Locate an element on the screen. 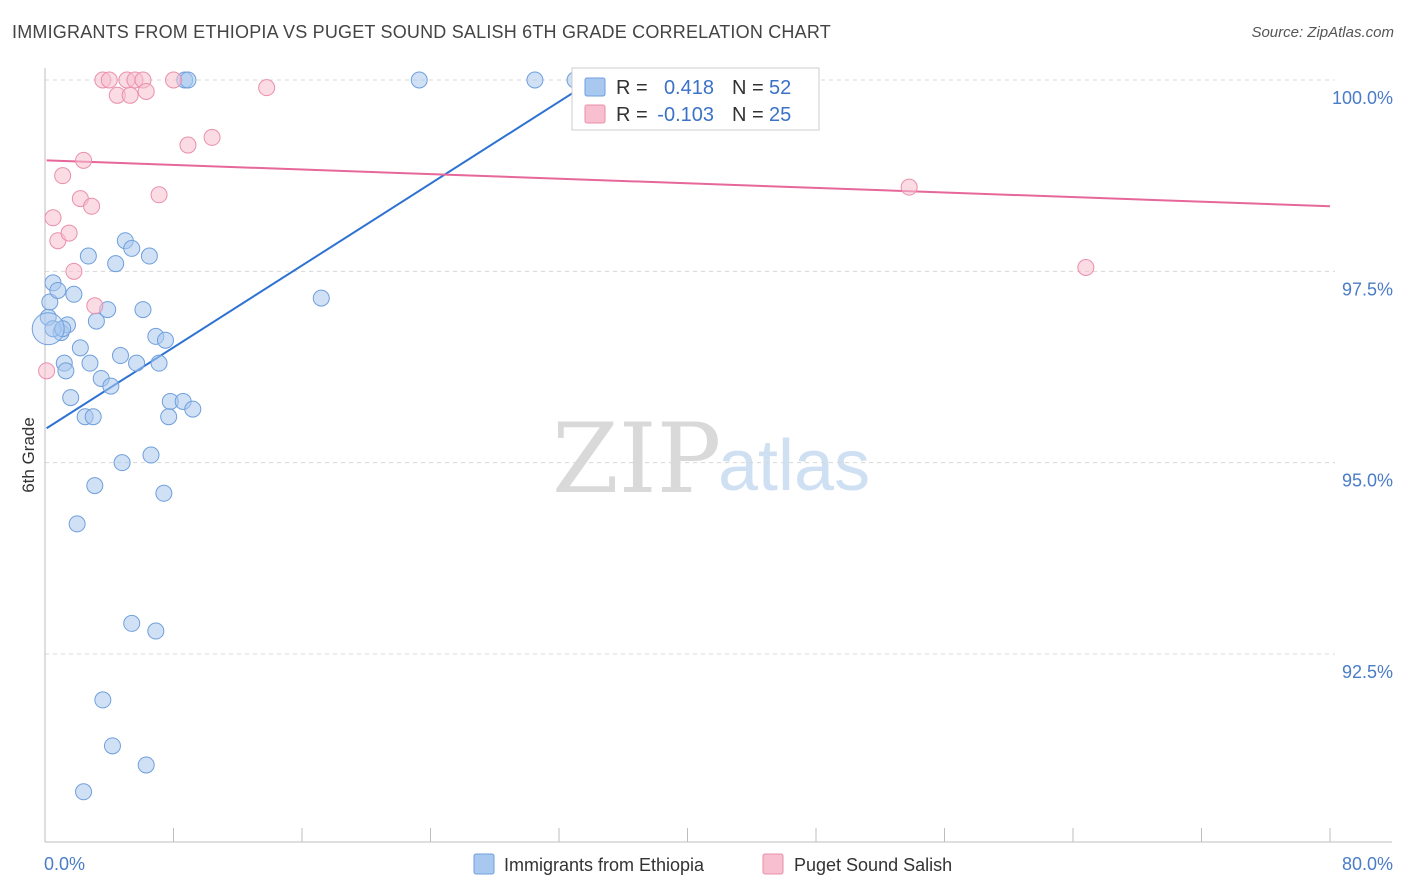 The height and width of the screenshot is (892, 1406). source-credit: Source: ZipAtlas.com is located at coordinates (1322, 32).